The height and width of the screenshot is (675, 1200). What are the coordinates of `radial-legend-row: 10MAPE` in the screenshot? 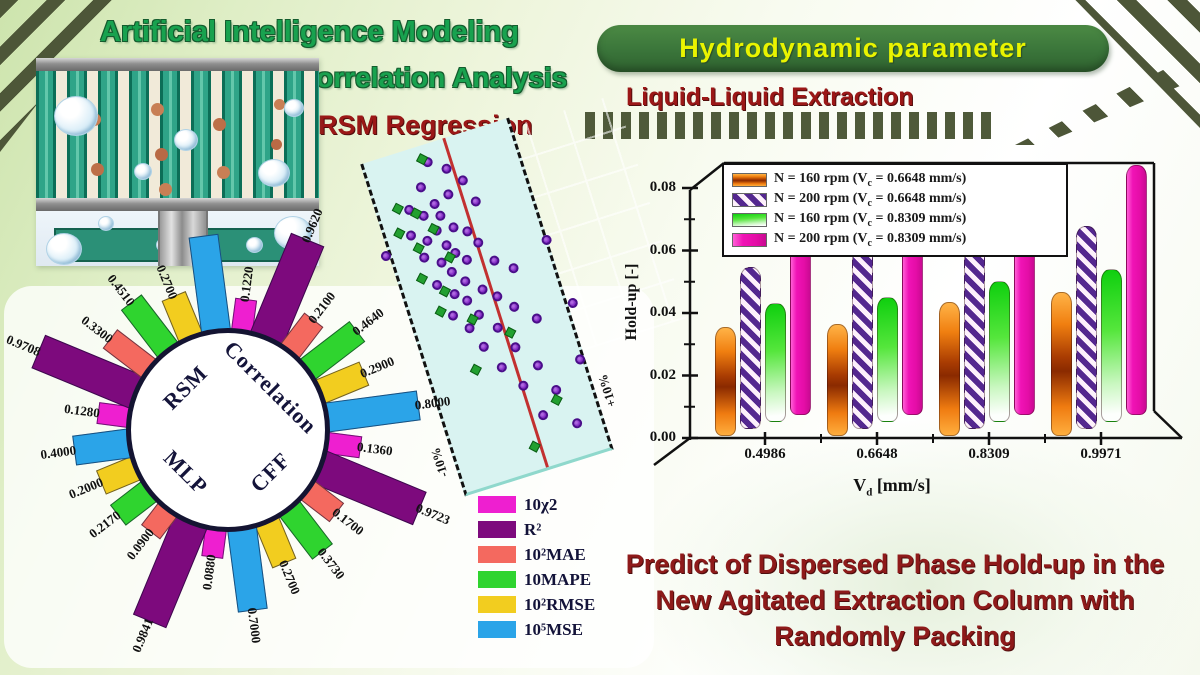 It's located at (536, 579).